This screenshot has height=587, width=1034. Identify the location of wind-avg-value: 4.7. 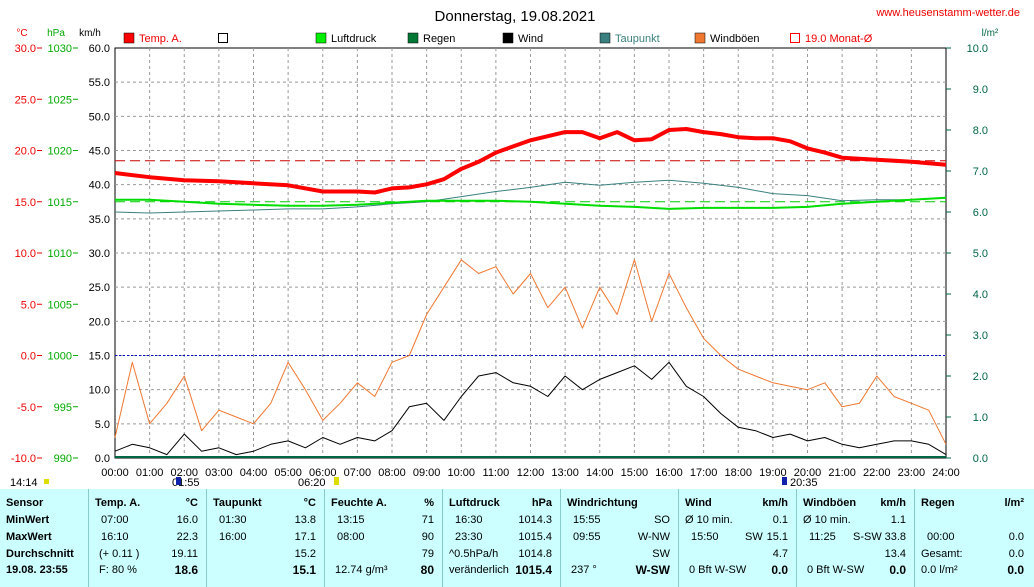
(780, 554).